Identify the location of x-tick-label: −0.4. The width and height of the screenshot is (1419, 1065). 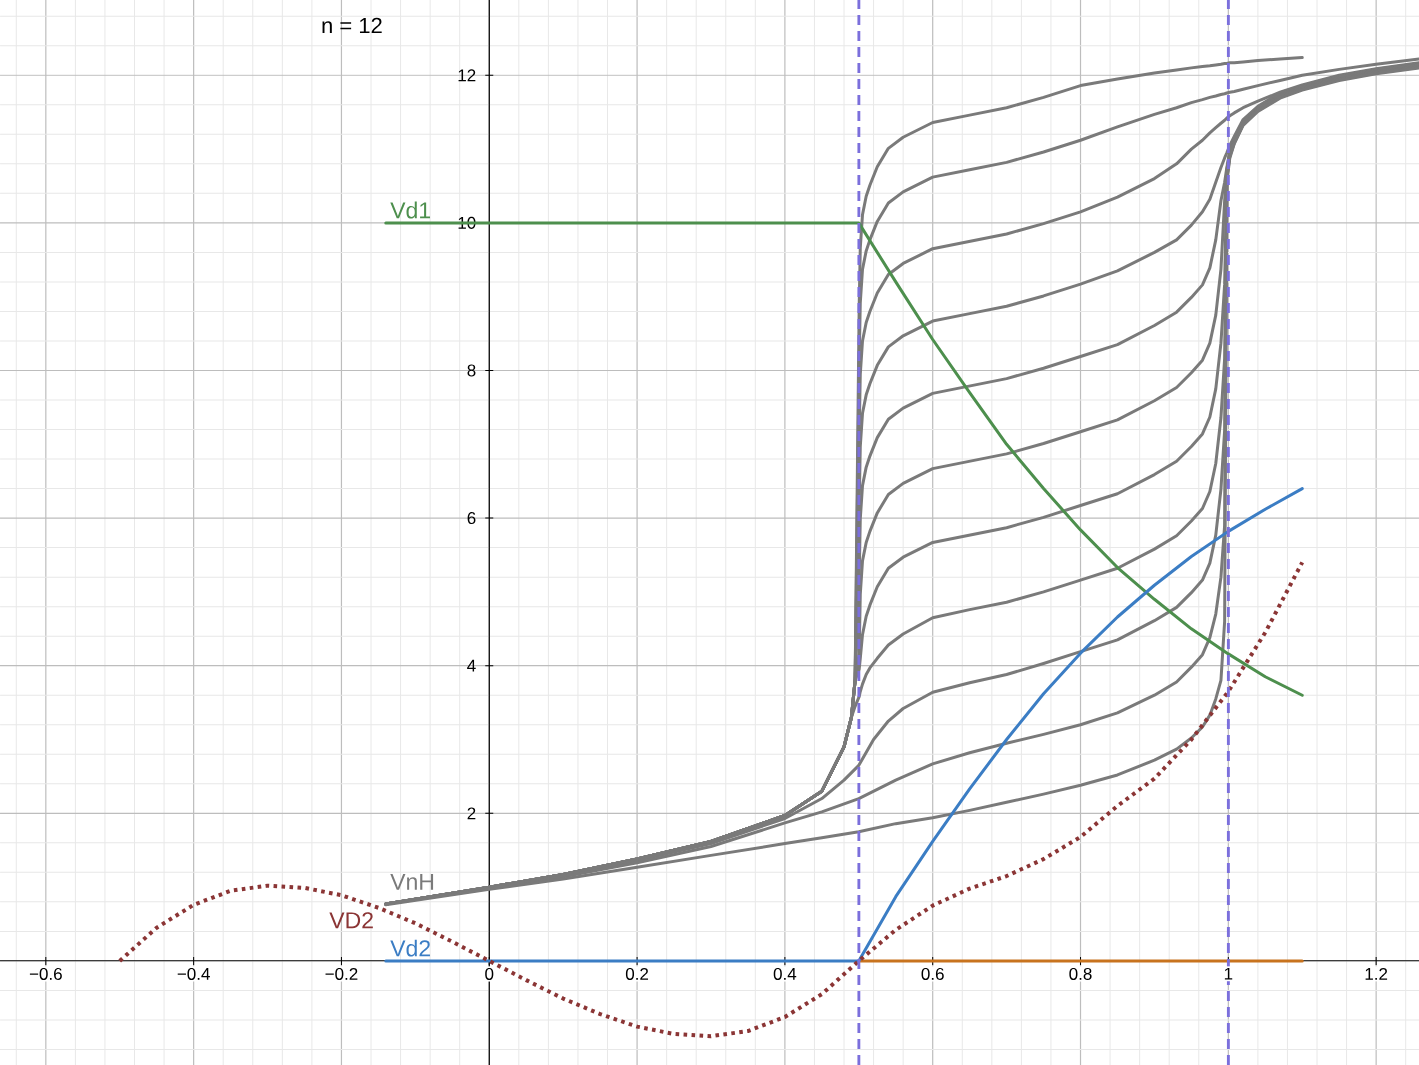
(193, 973).